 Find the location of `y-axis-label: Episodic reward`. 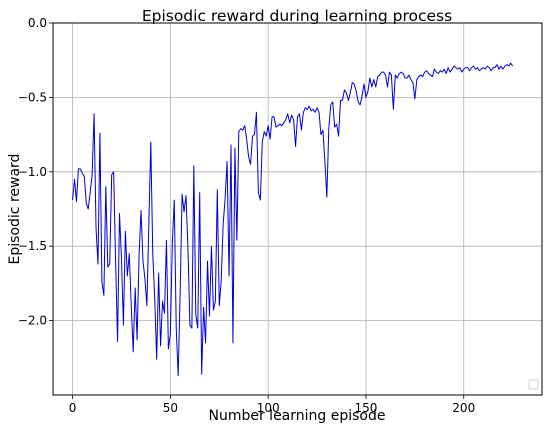

y-axis-label: Episodic reward is located at coordinates (15, 209).